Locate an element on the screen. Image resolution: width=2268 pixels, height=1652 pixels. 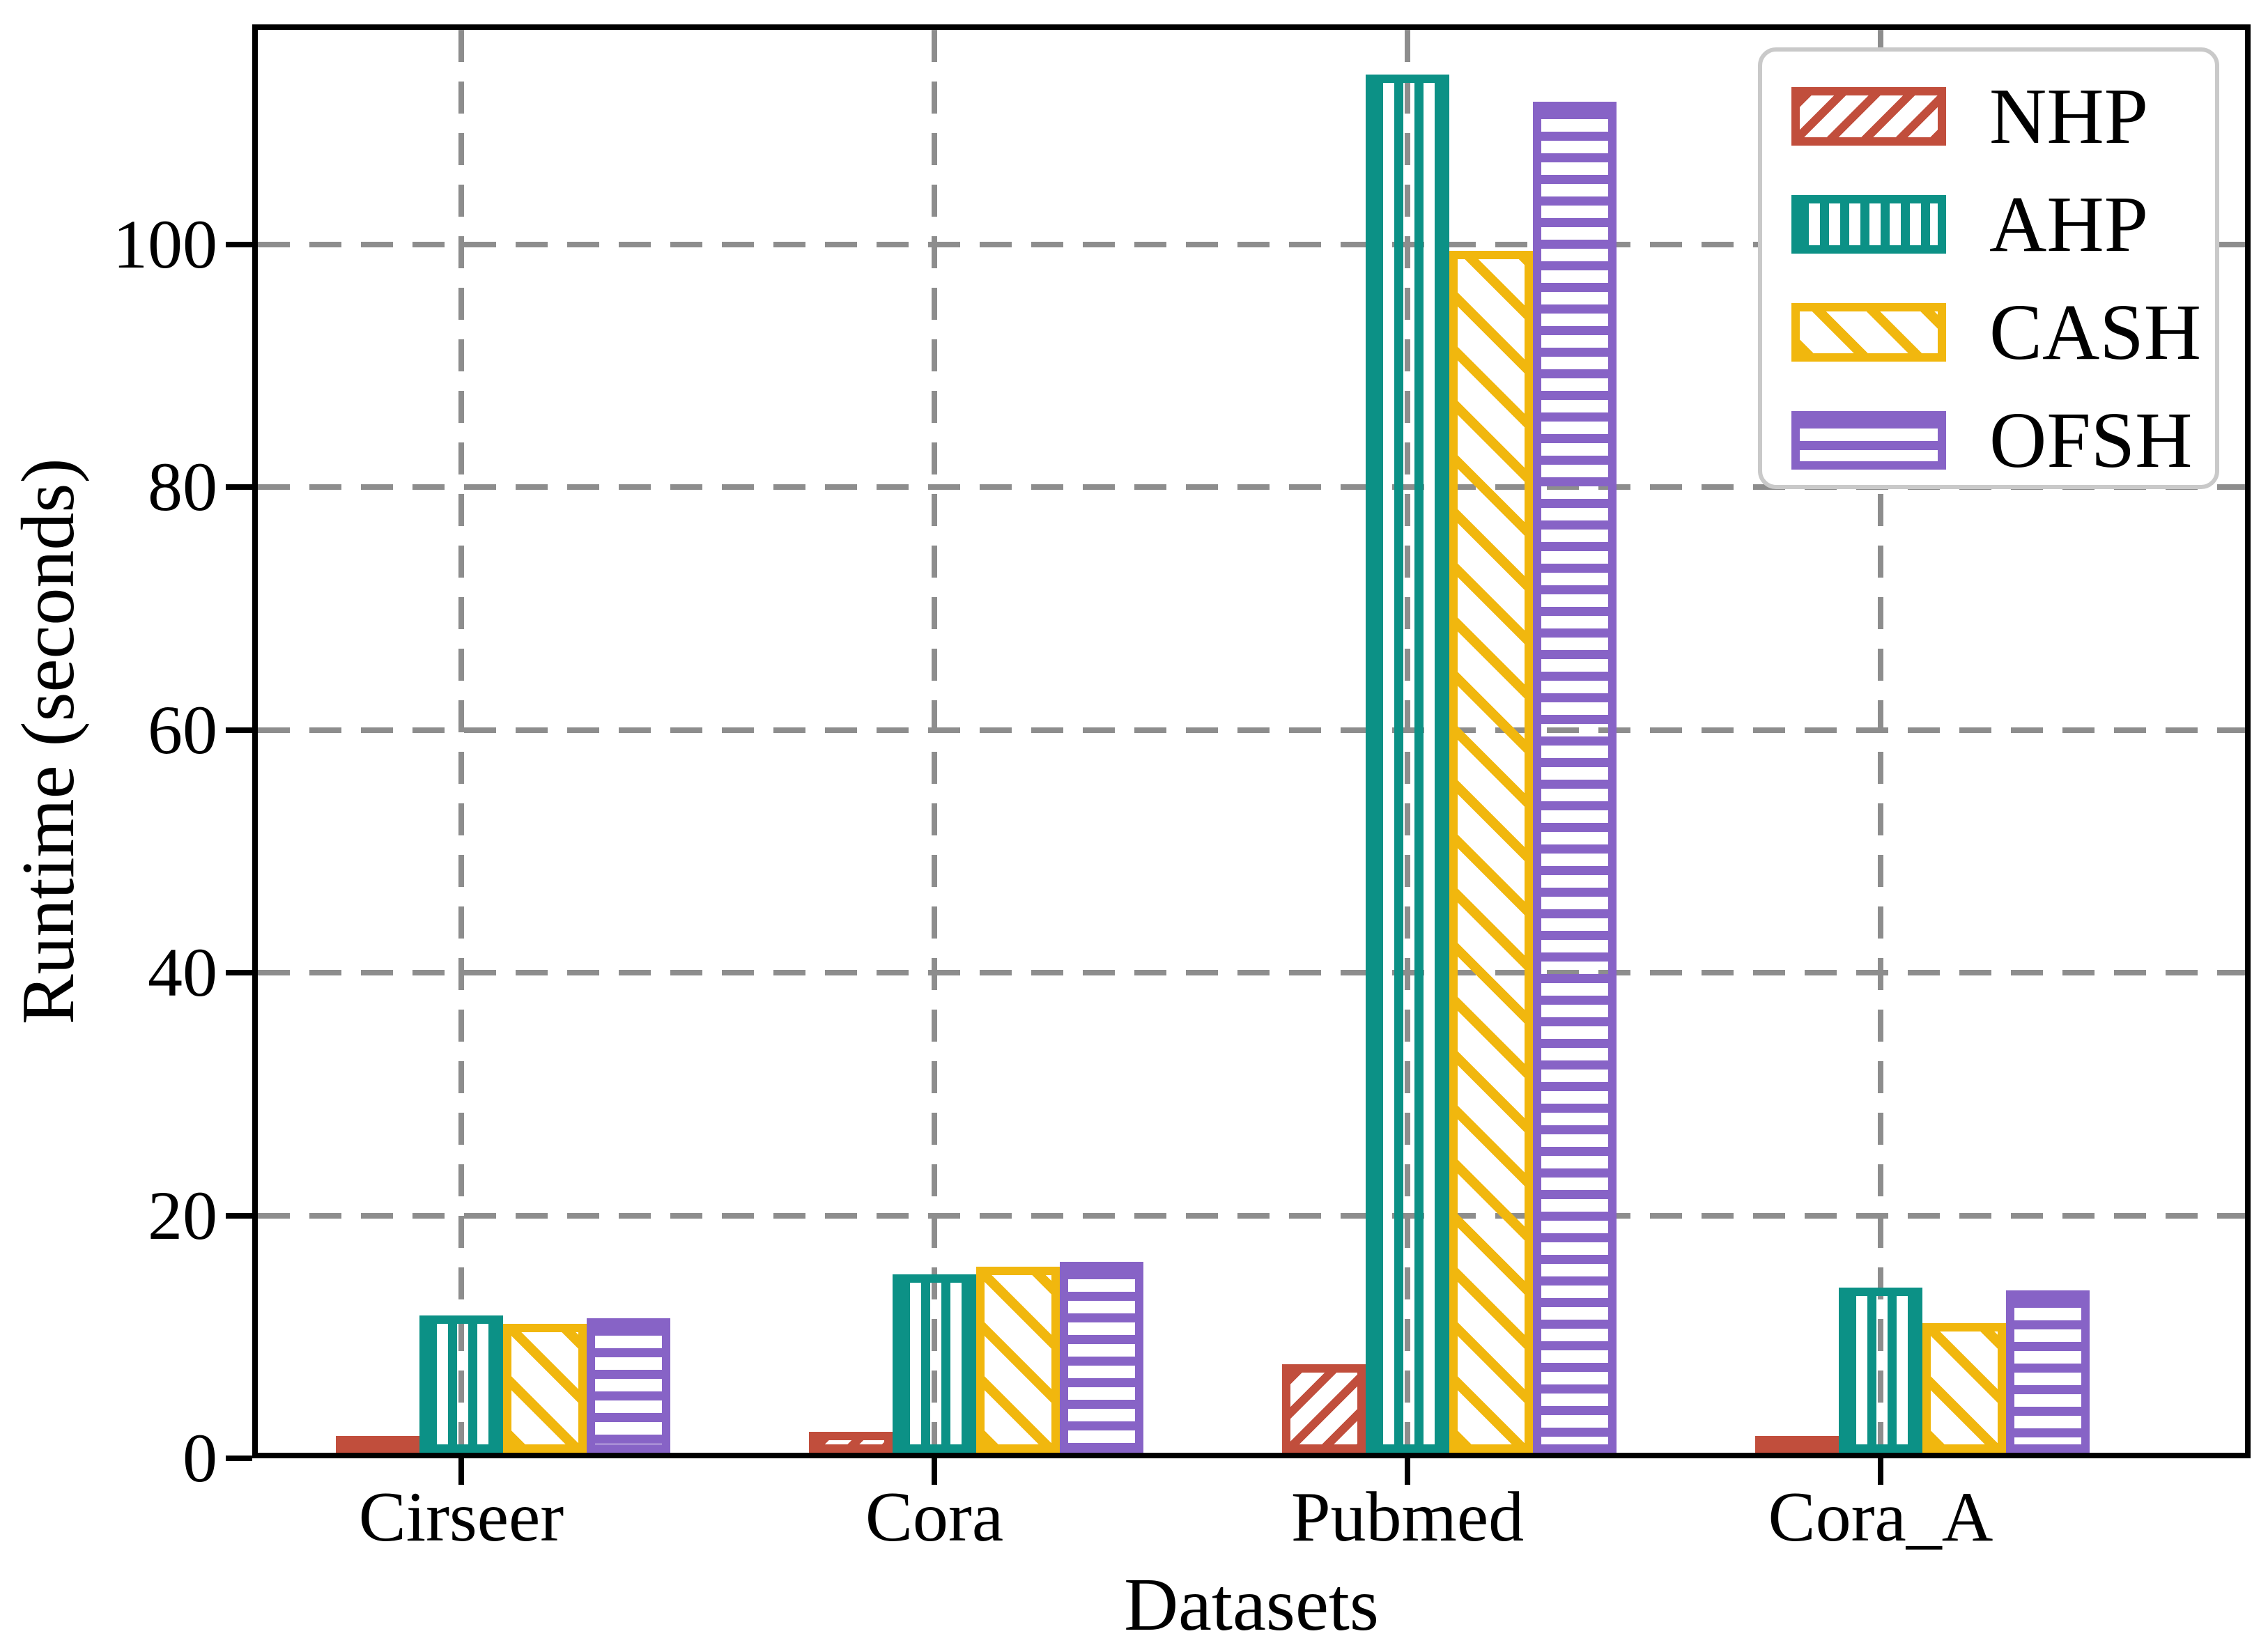
bar-Cora_A-OFSH is located at coordinates (2048, 1371).